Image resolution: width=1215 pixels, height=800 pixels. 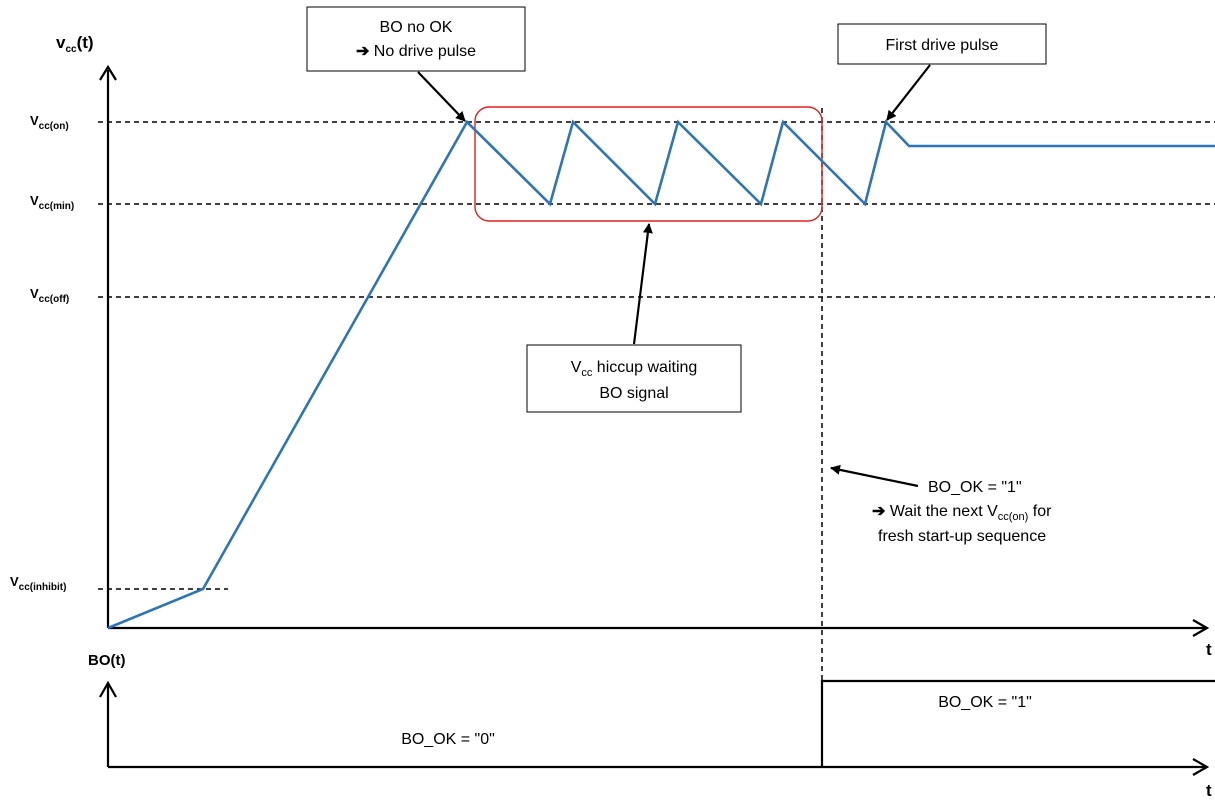 What do you see at coordinates (975, 487) in the screenshot?
I see `bo-ok-note-line1: BO_OK = "1"` at bounding box center [975, 487].